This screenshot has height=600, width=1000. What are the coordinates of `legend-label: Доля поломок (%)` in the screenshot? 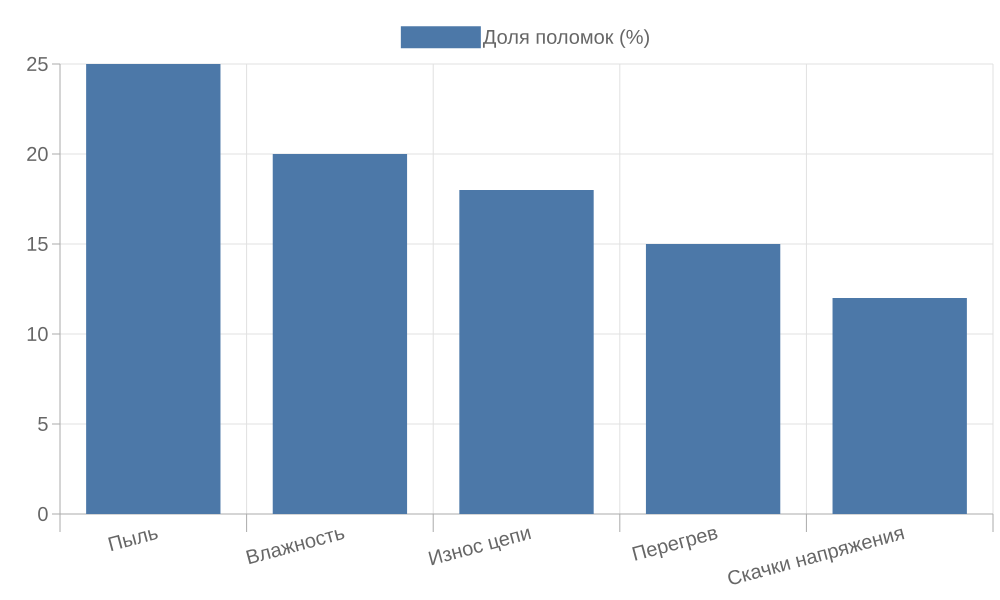 It's located at (565, 38).